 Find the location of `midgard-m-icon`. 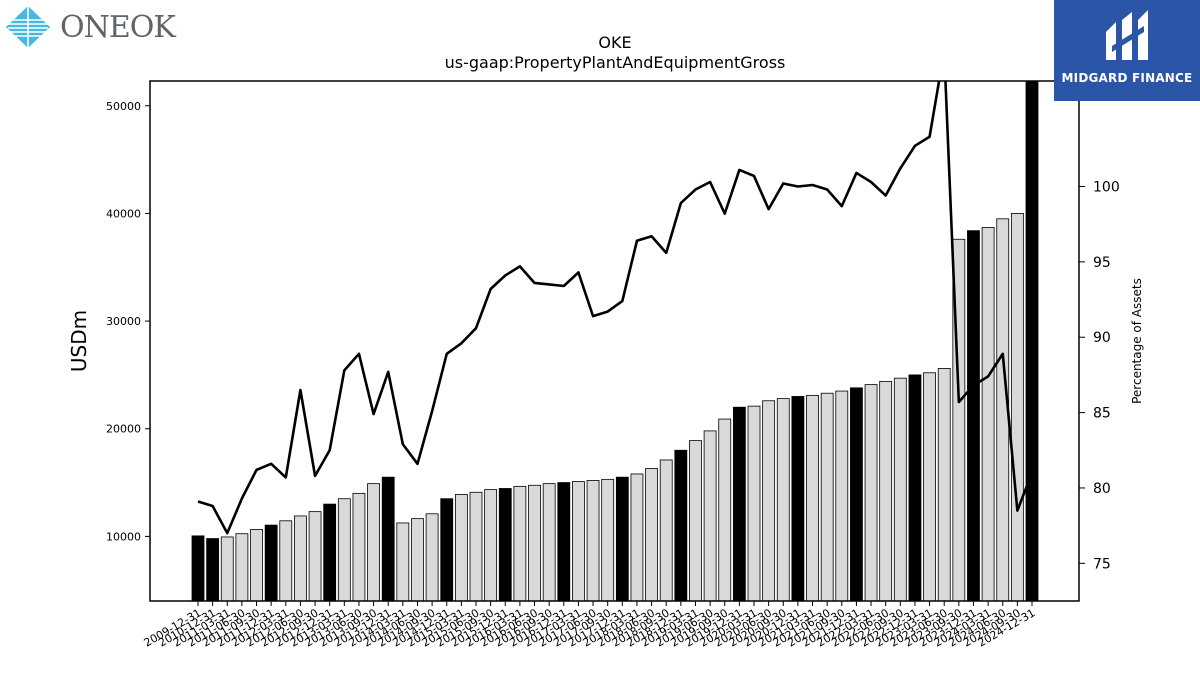

midgard-m-icon is located at coordinates (1127, 35).